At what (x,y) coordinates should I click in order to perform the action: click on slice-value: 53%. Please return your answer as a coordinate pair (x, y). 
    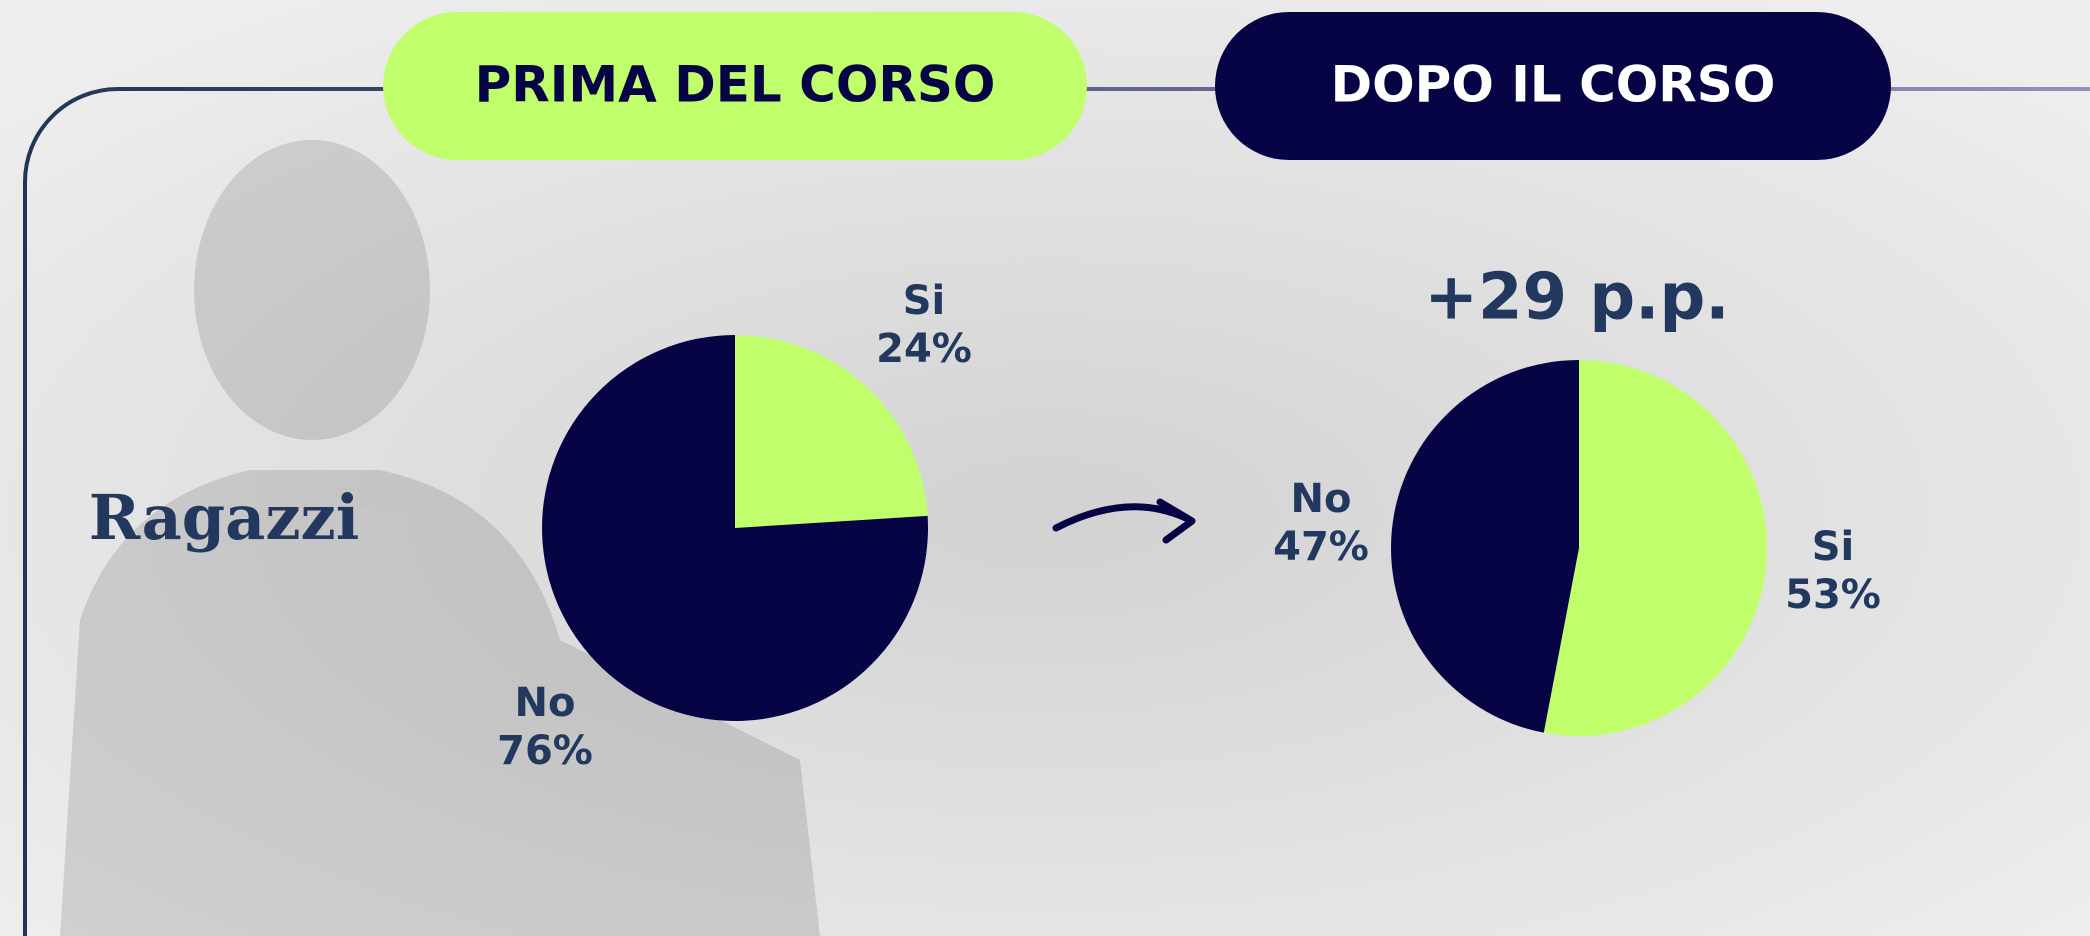
    Looking at the image, I should click on (1833, 595).